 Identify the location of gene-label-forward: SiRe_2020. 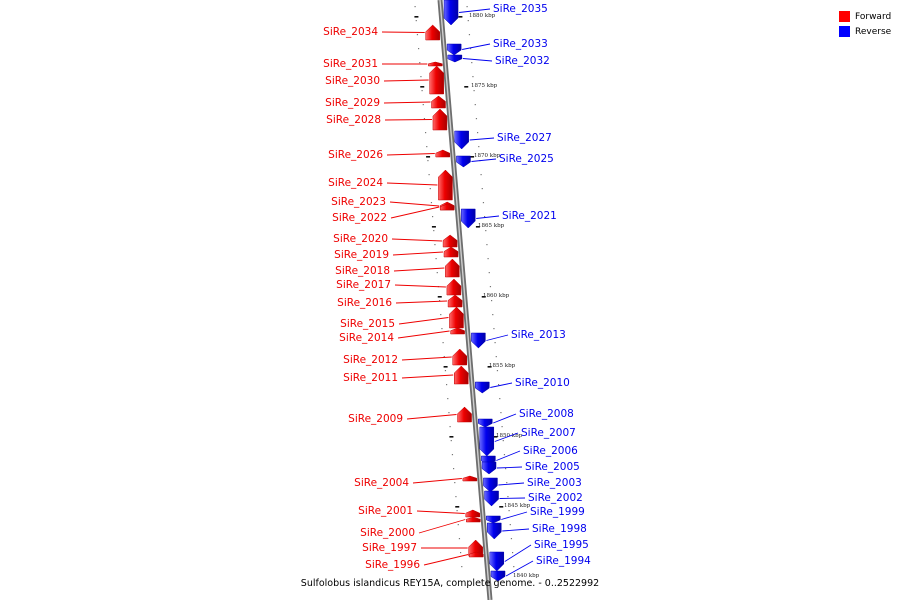
(360, 239).